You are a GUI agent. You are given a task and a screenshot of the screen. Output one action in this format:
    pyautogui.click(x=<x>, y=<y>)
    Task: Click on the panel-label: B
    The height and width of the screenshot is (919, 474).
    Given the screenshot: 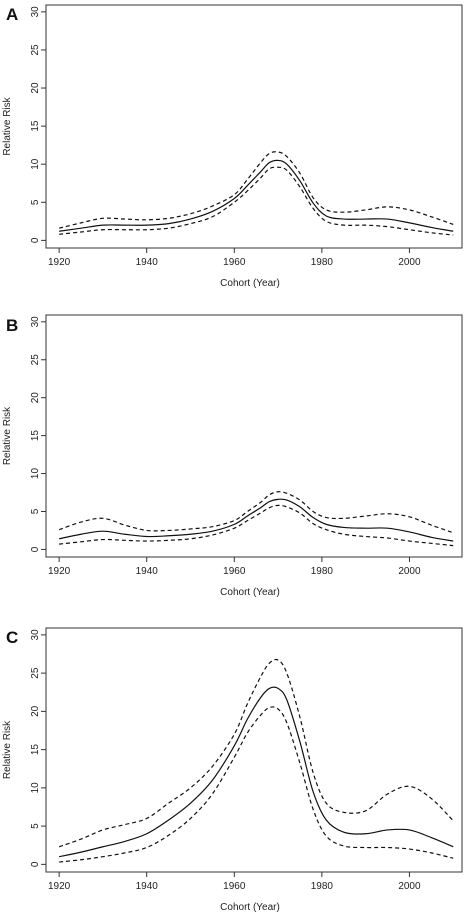 What is the action you would take?
    pyautogui.click(x=12, y=325)
    